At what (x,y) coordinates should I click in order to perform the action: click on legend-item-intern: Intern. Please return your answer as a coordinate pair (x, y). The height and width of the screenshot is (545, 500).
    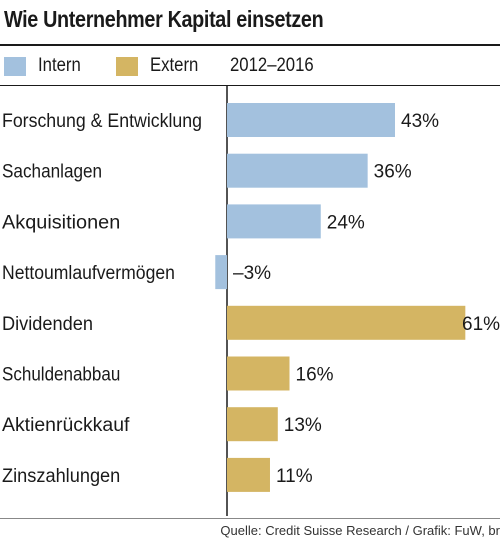
    Looking at the image, I should click on (45, 66).